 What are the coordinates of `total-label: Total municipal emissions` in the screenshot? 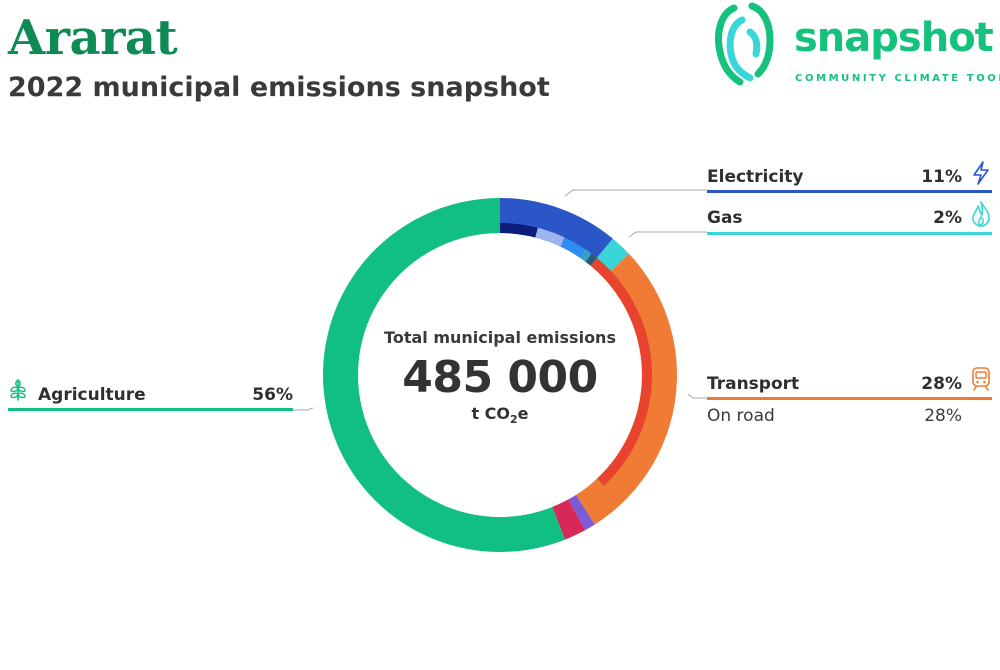 It's located at (500, 337).